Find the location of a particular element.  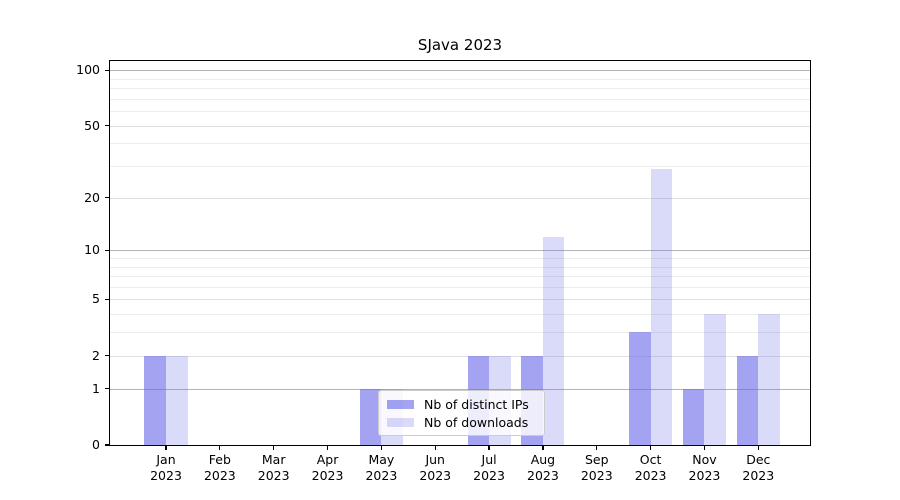

y-tick-label: 50 is located at coordinates (92, 125).